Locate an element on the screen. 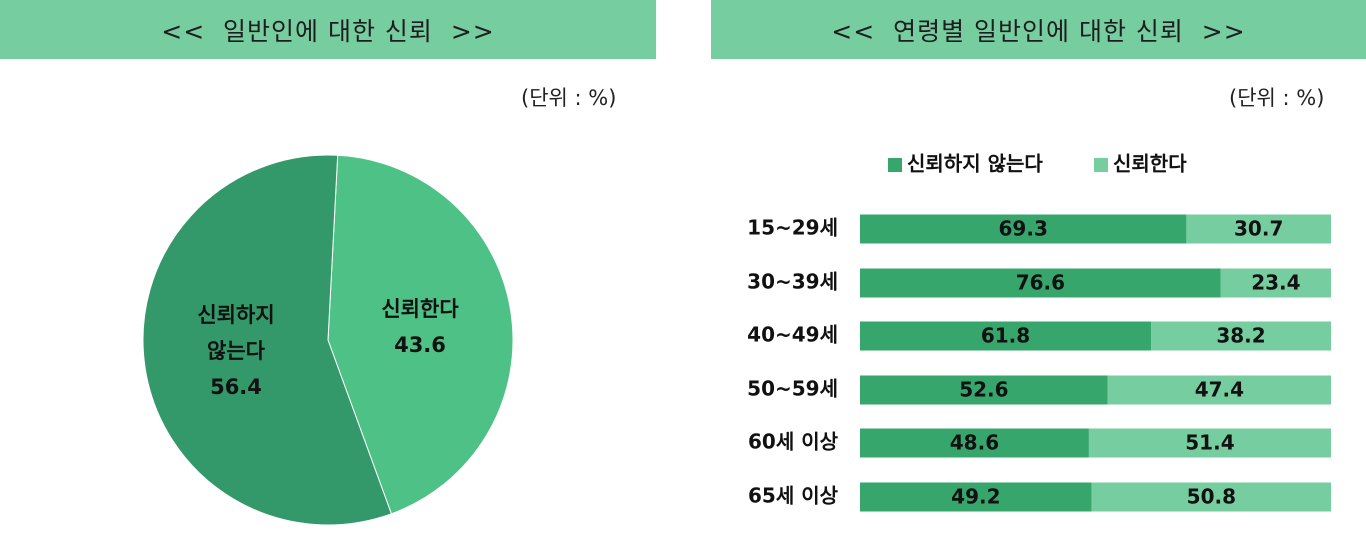  legend-label-1: 신뢰한다 is located at coordinates (1150, 164).